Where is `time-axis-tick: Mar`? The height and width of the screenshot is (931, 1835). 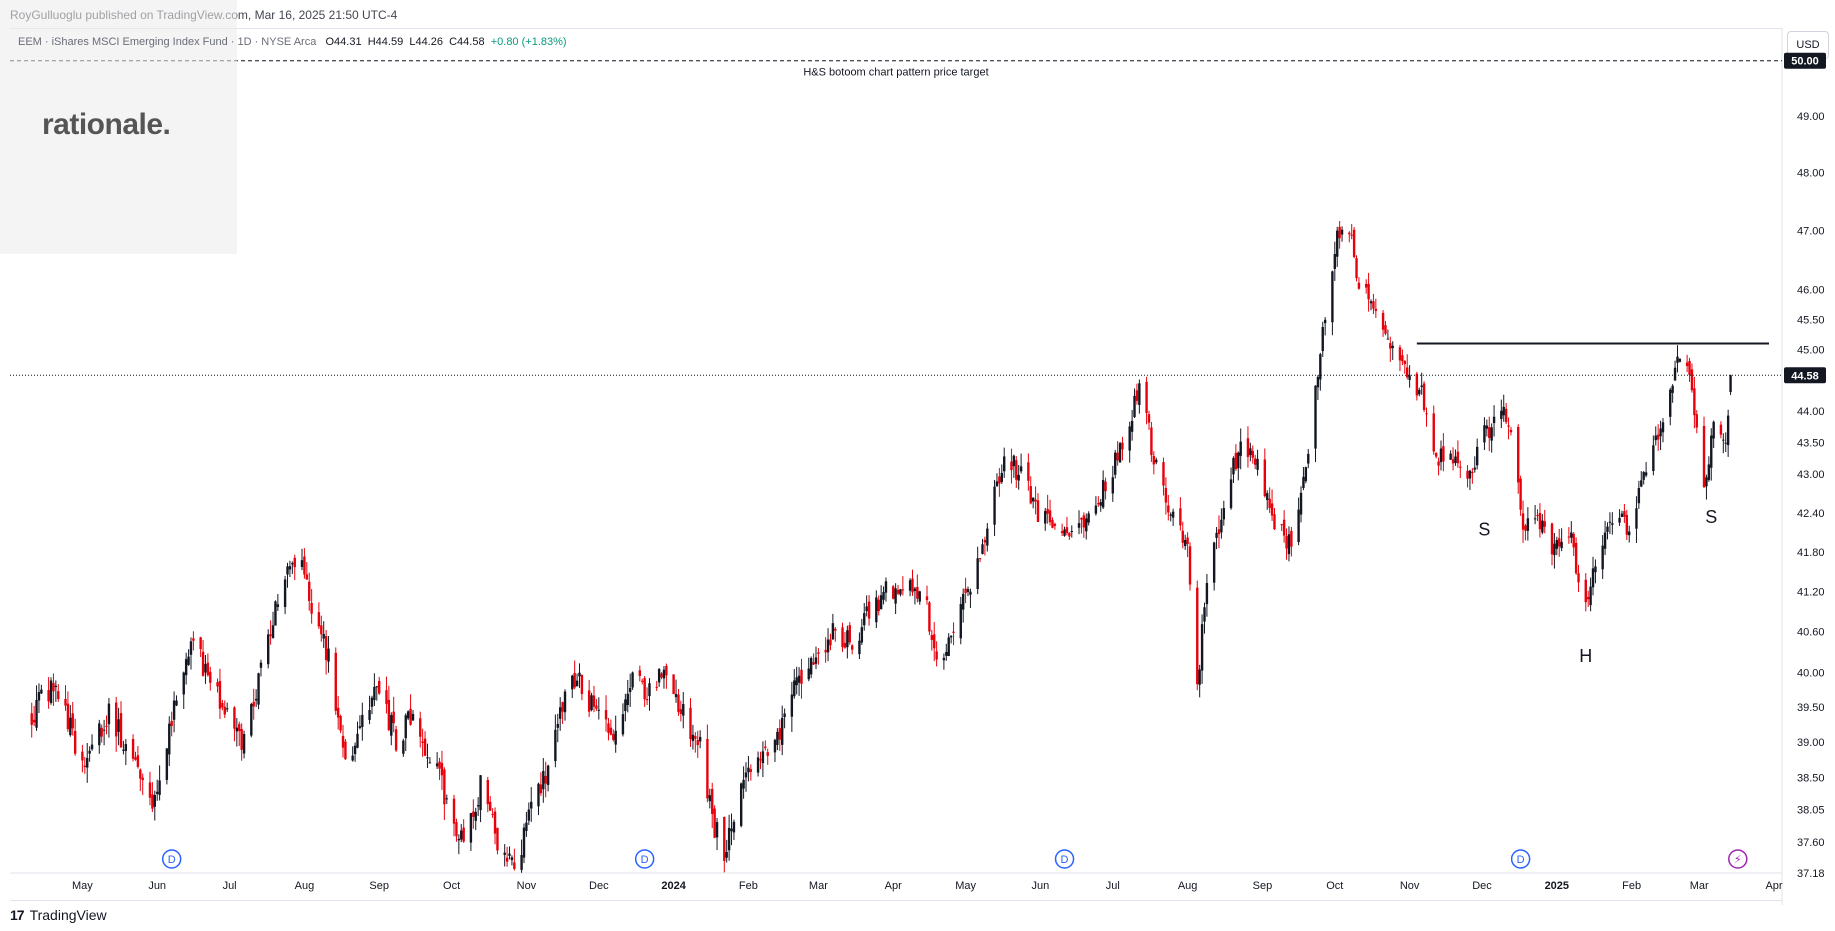
time-axis-tick: Mar is located at coordinates (1699, 886).